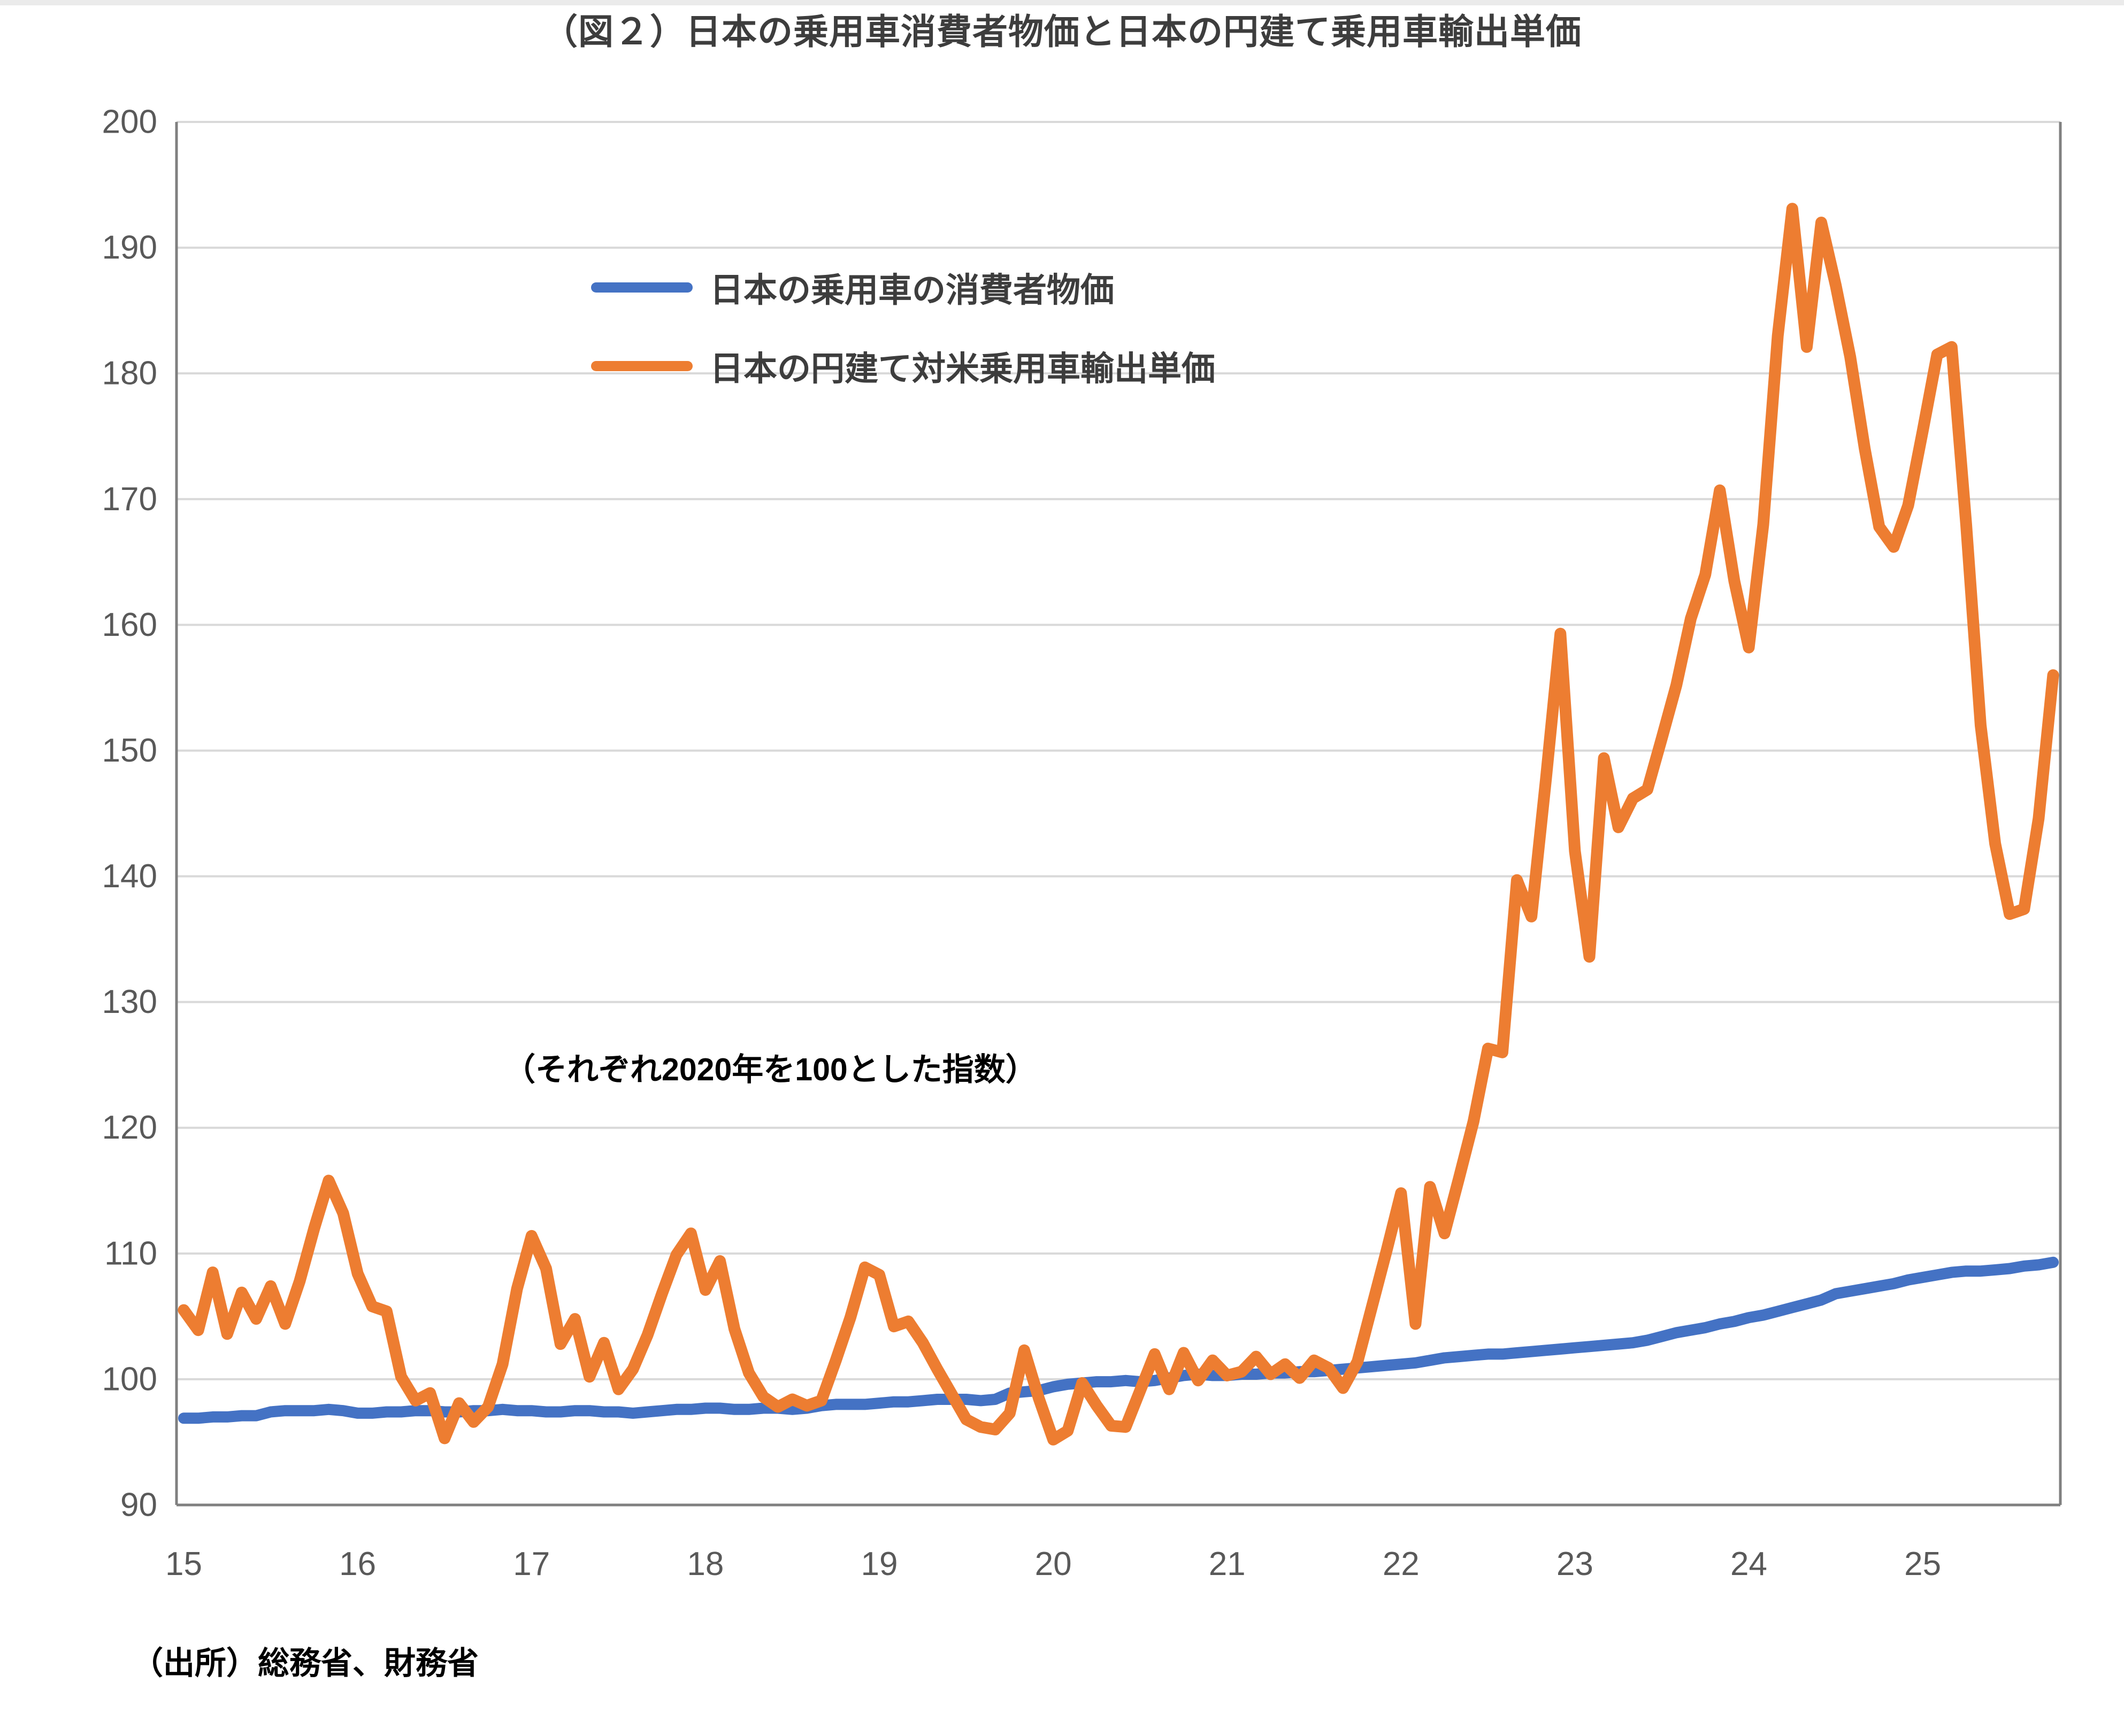 This screenshot has height=1736, width=2124. Describe the element at coordinates (129, 373) in the screenshot. I see `y-tick-label: 180` at that location.